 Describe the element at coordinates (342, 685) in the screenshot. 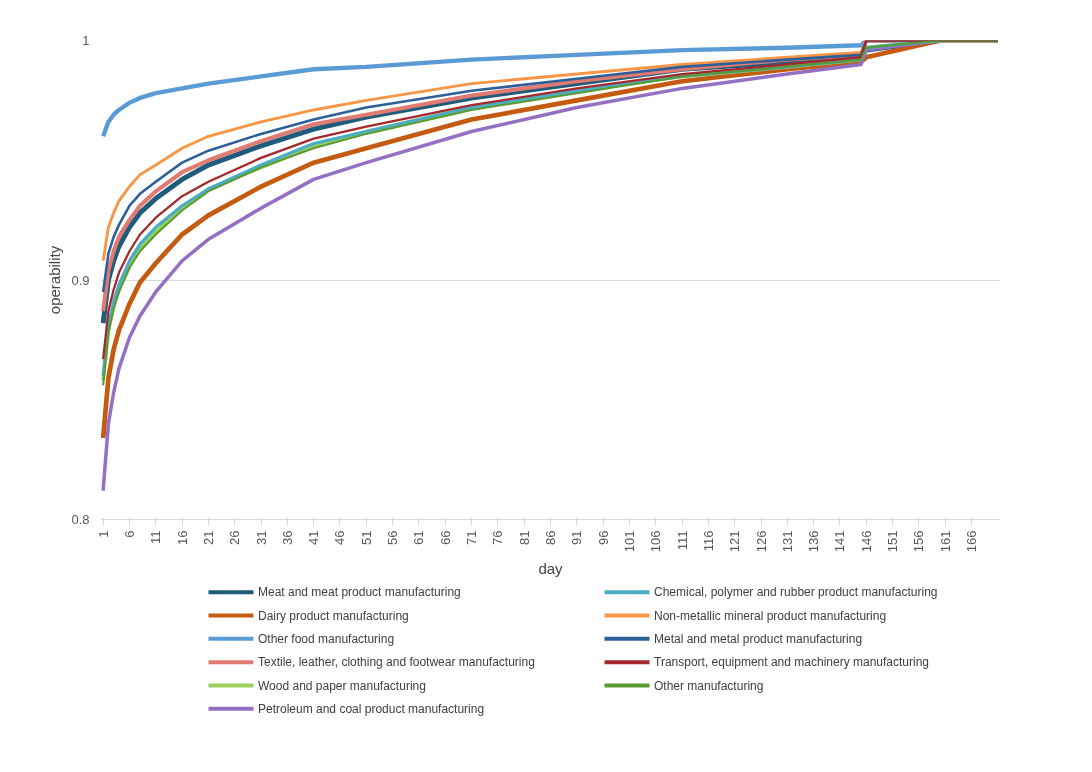

I see `legend-label: Wood and paper manufacturing` at that location.